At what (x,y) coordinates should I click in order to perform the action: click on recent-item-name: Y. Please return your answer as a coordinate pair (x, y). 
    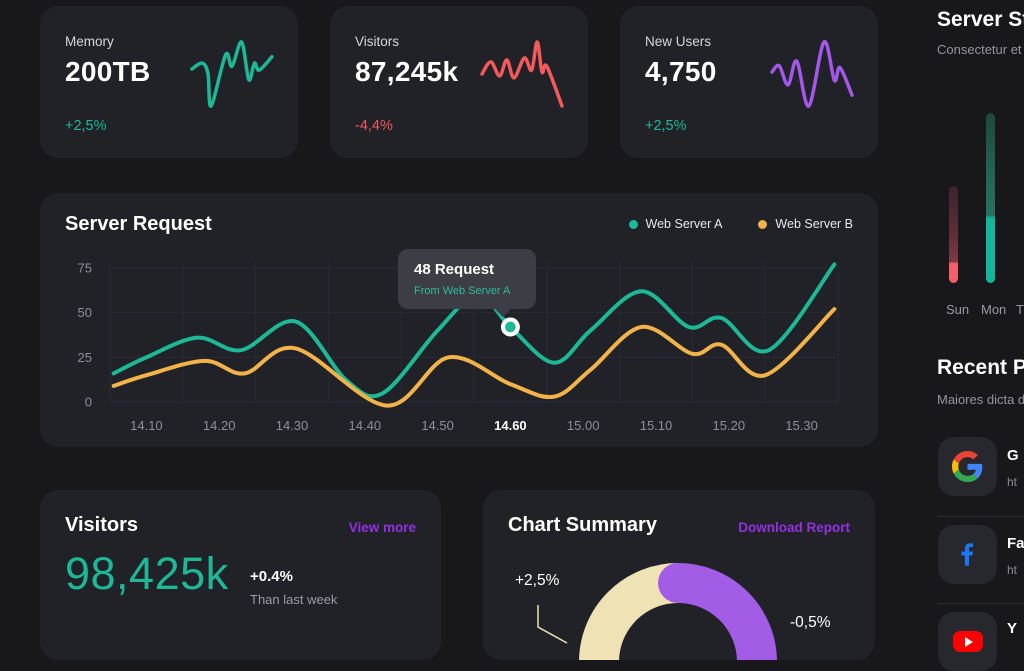
    Looking at the image, I should click on (1012, 628).